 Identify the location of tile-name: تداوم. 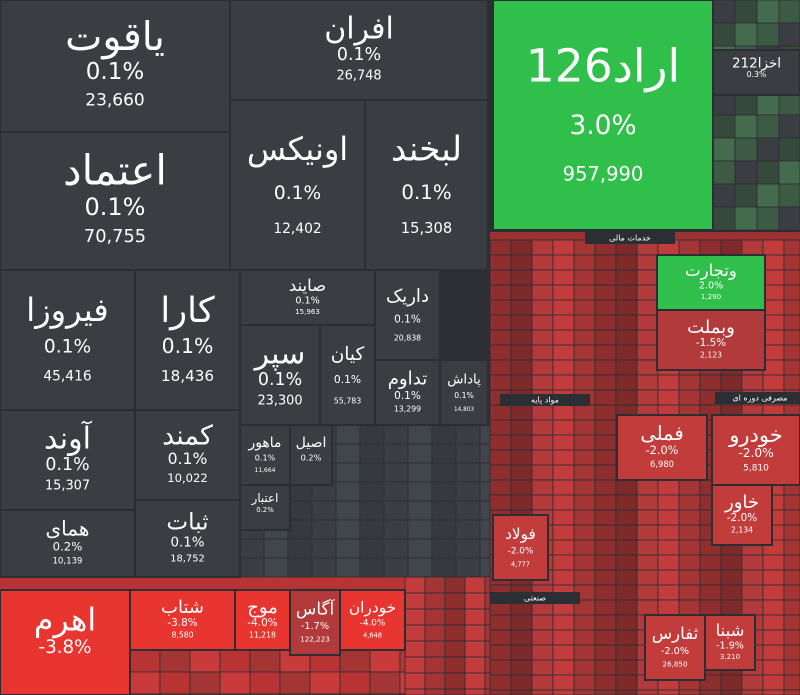
(408, 379).